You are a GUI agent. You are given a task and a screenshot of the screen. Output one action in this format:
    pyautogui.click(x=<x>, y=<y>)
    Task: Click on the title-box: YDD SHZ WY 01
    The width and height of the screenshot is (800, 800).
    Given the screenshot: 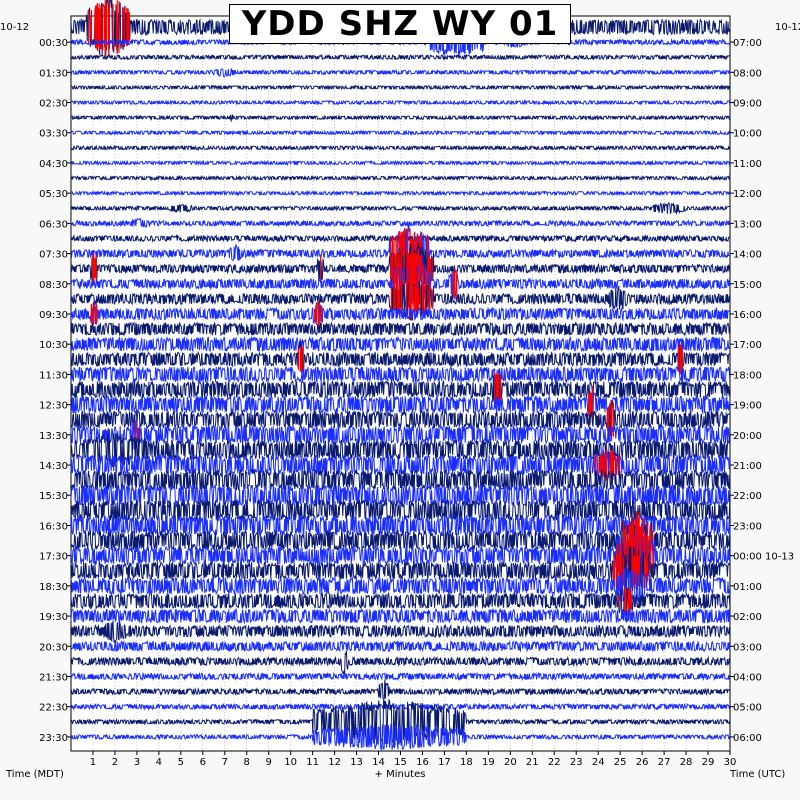 What is the action you would take?
    pyautogui.click(x=400, y=24)
    